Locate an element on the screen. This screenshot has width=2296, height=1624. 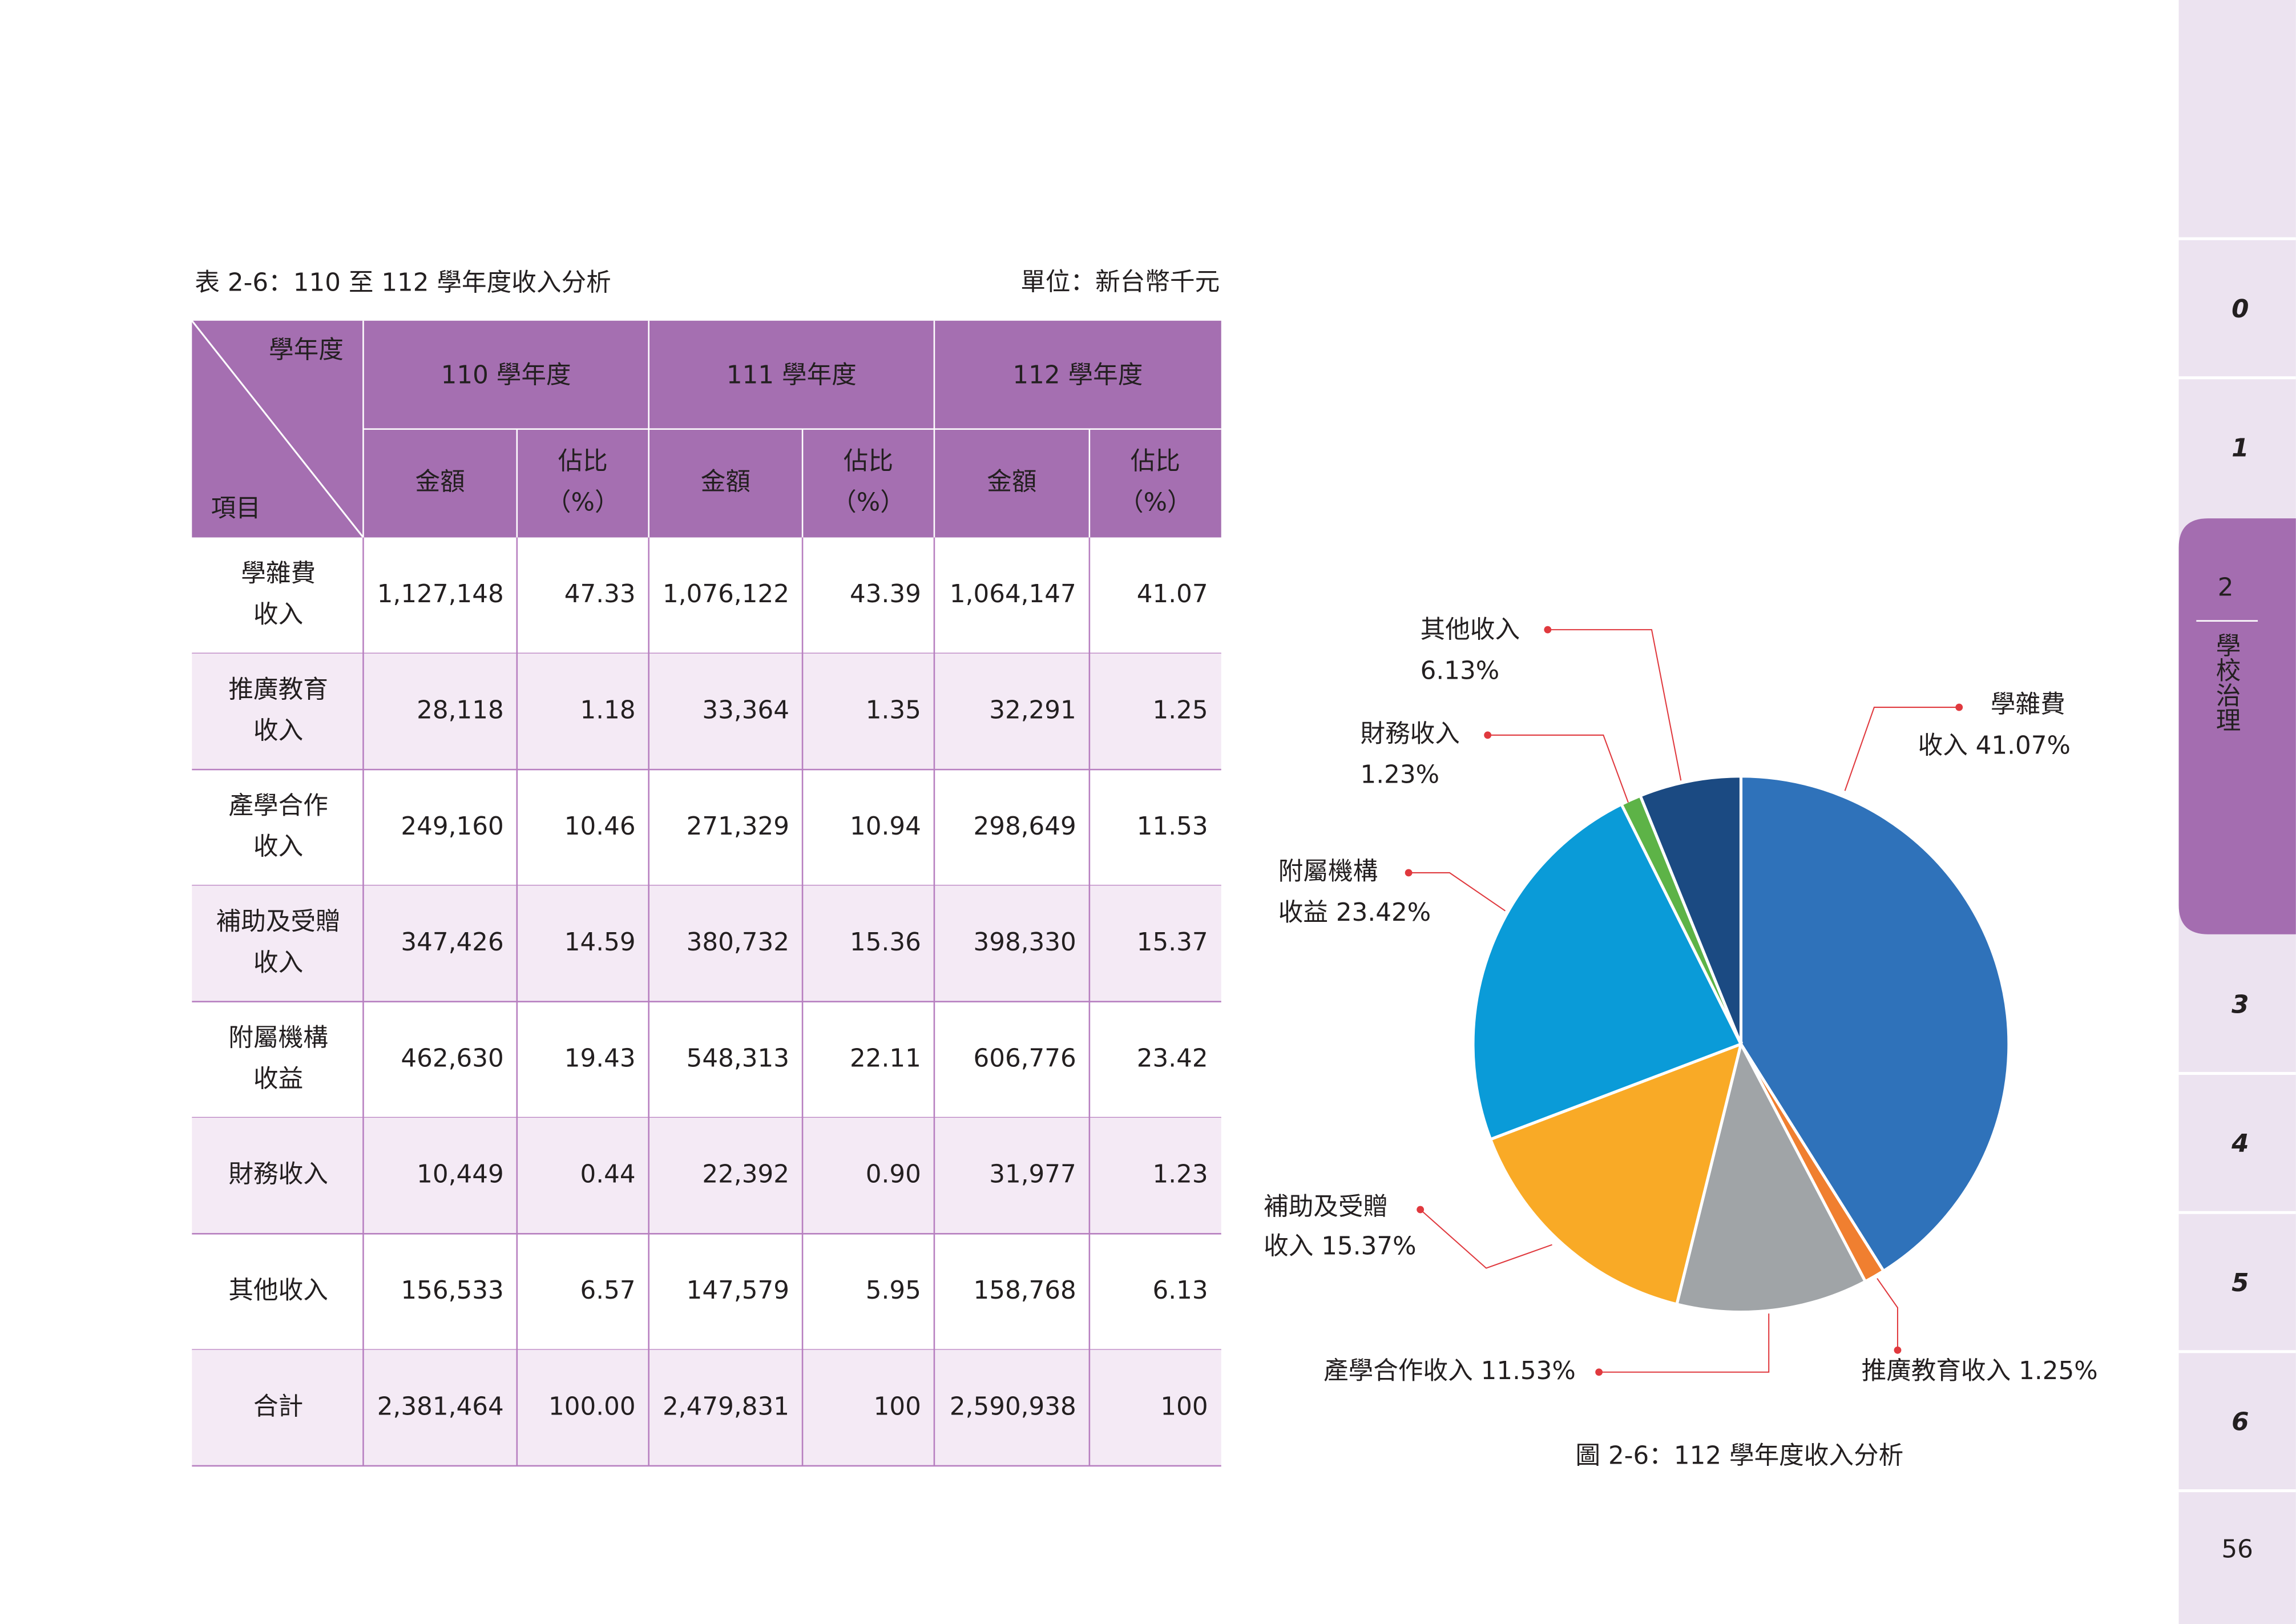
page-number: 56 is located at coordinates (2237, 1550).